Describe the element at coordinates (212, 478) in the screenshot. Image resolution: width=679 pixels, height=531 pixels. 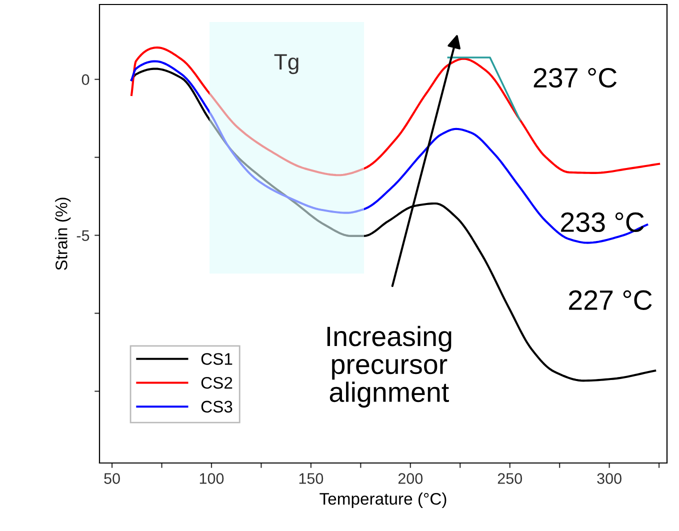
I see `x-tick-label: 100` at that location.